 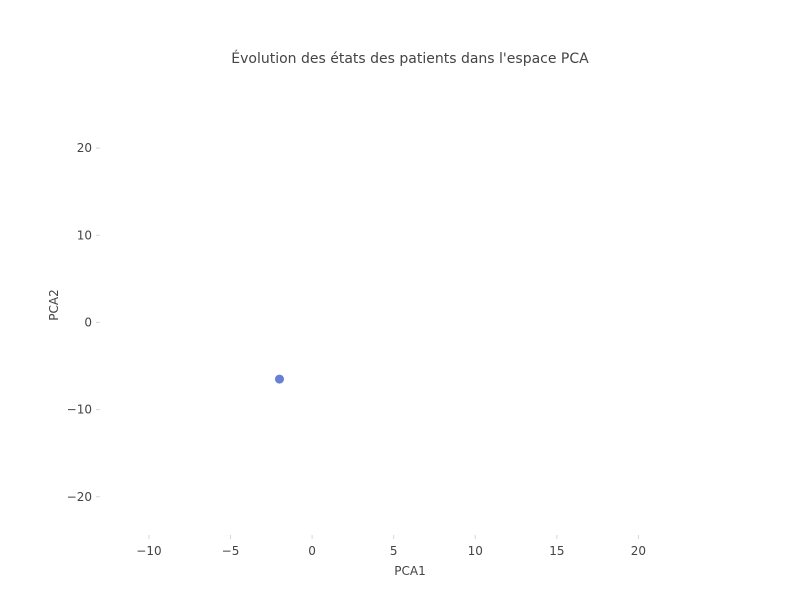 What do you see at coordinates (88, 322) in the screenshot?
I see `y-tick-label: 0` at bounding box center [88, 322].